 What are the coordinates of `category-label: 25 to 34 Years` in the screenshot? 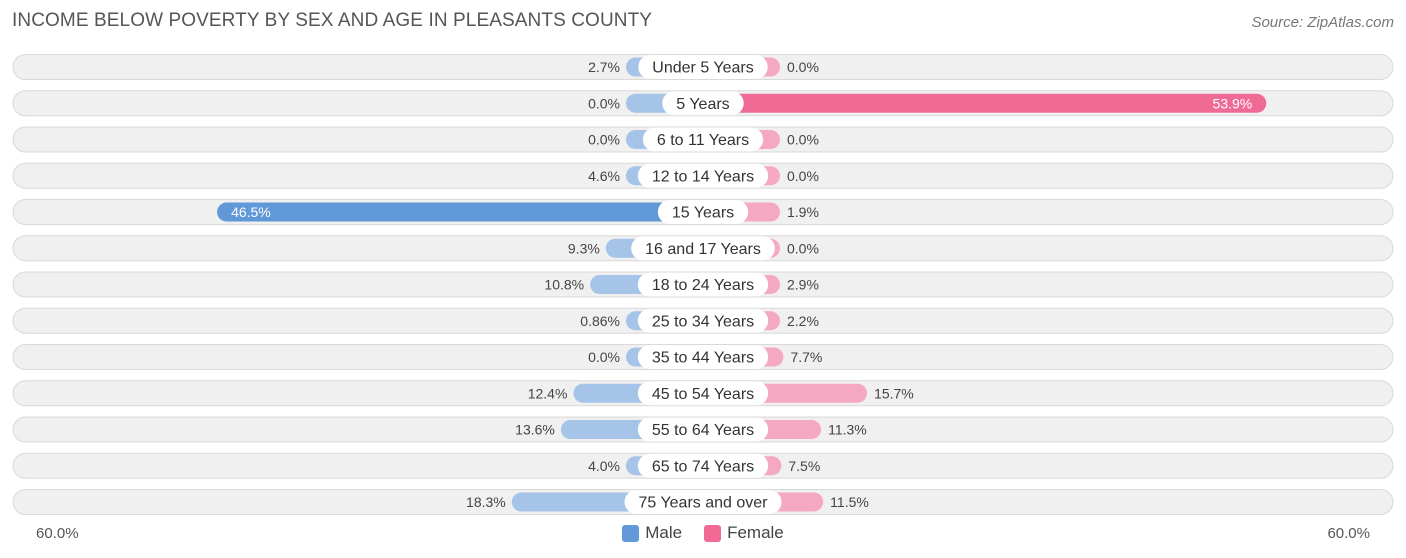 It's located at (703, 321).